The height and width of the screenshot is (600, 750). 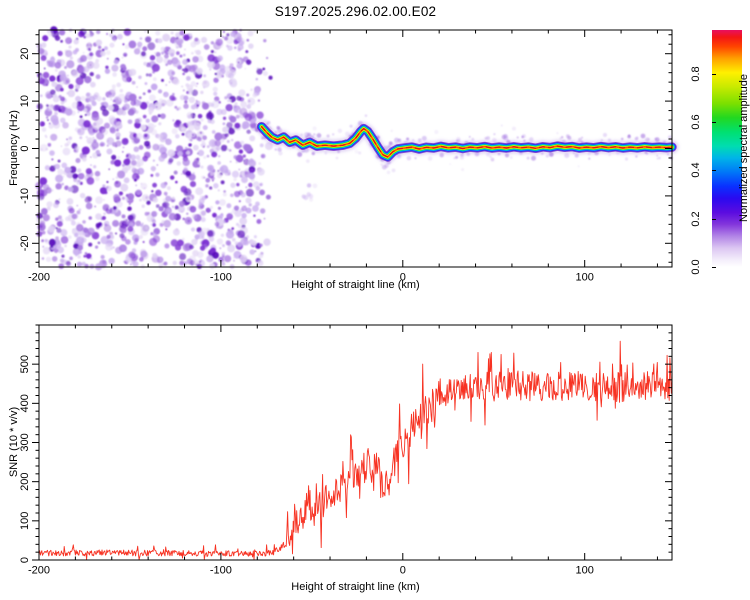 What do you see at coordinates (14, 442) in the screenshot?
I see `snr-ylabel: SNR (10 * v/v)` at bounding box center [14, 442].